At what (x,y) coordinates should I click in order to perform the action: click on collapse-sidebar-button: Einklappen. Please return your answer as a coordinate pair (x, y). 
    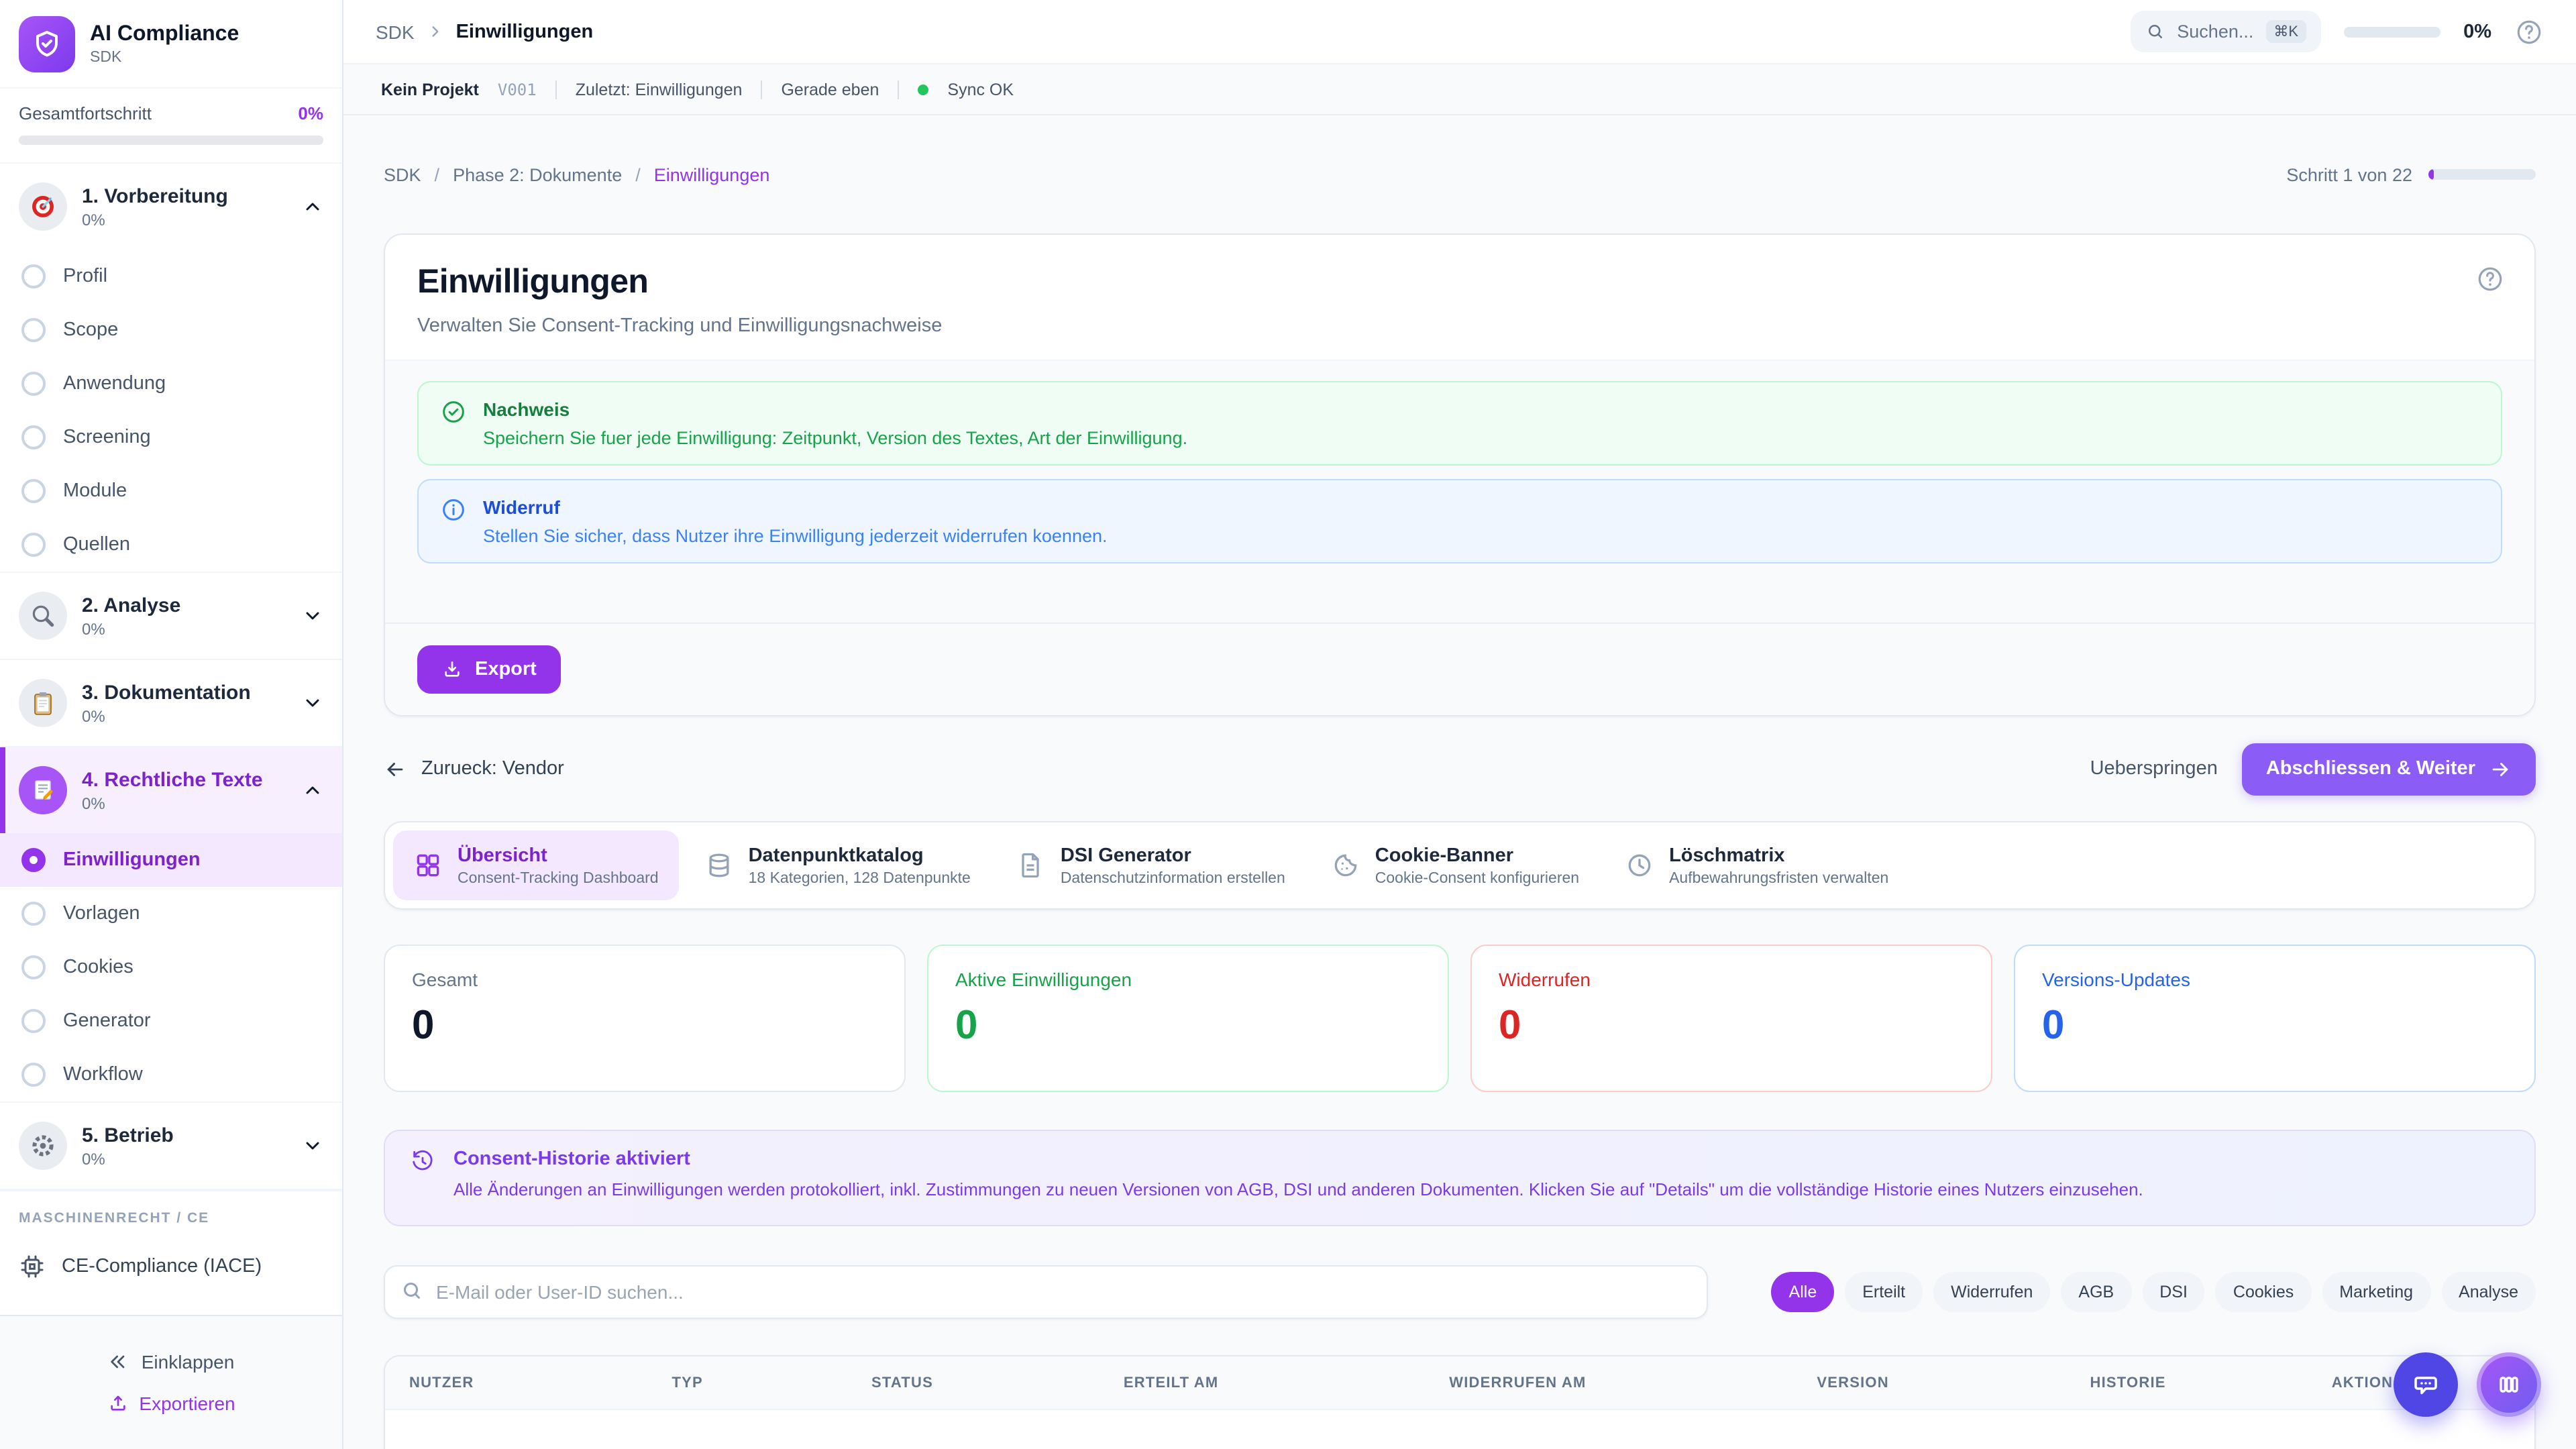
    Looking at the image, I should click on (171, 1362).